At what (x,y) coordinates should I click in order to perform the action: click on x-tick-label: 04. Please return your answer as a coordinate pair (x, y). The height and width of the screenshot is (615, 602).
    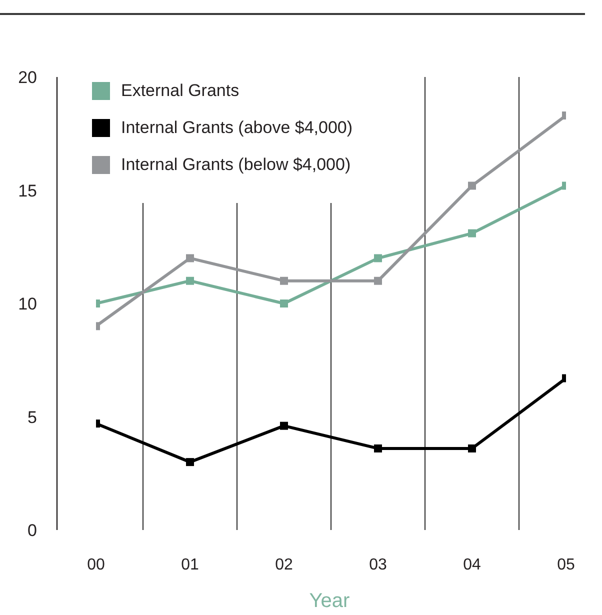
    Looking at the image, I should click on (472, 565).